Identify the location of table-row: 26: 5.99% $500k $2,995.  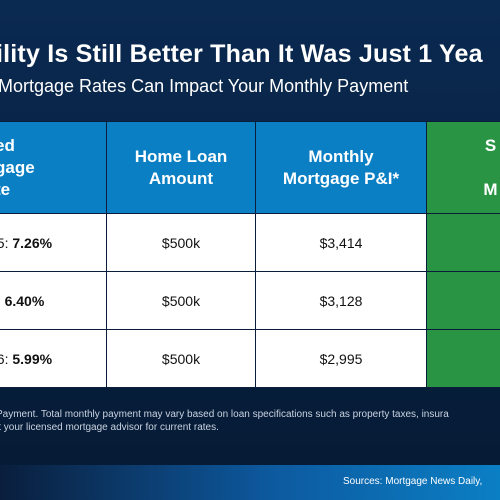
(250, 358).